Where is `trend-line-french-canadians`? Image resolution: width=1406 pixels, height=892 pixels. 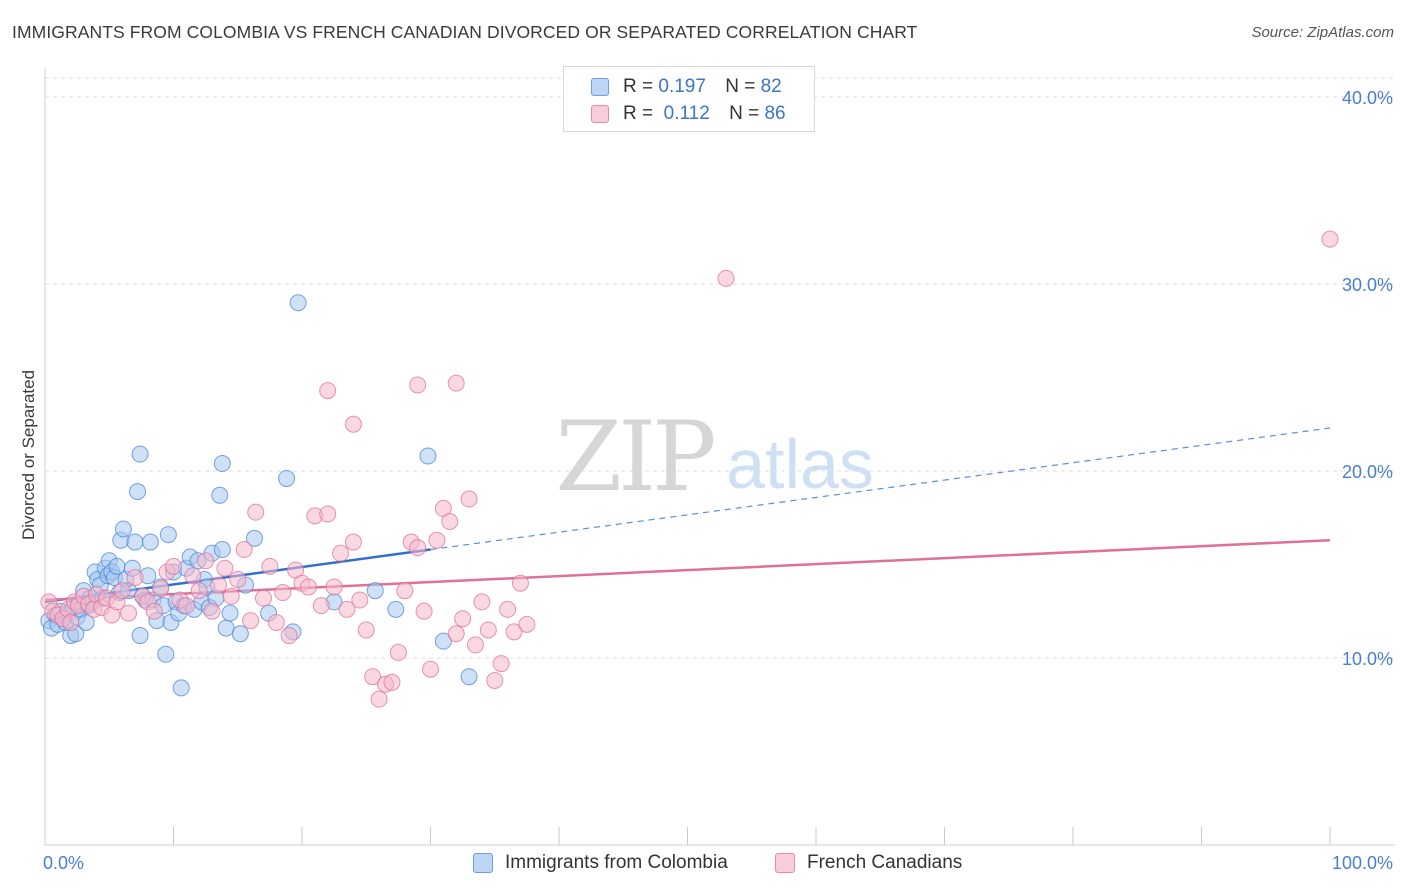 trend-line-french-canadians is located at coordinates (687, 570).